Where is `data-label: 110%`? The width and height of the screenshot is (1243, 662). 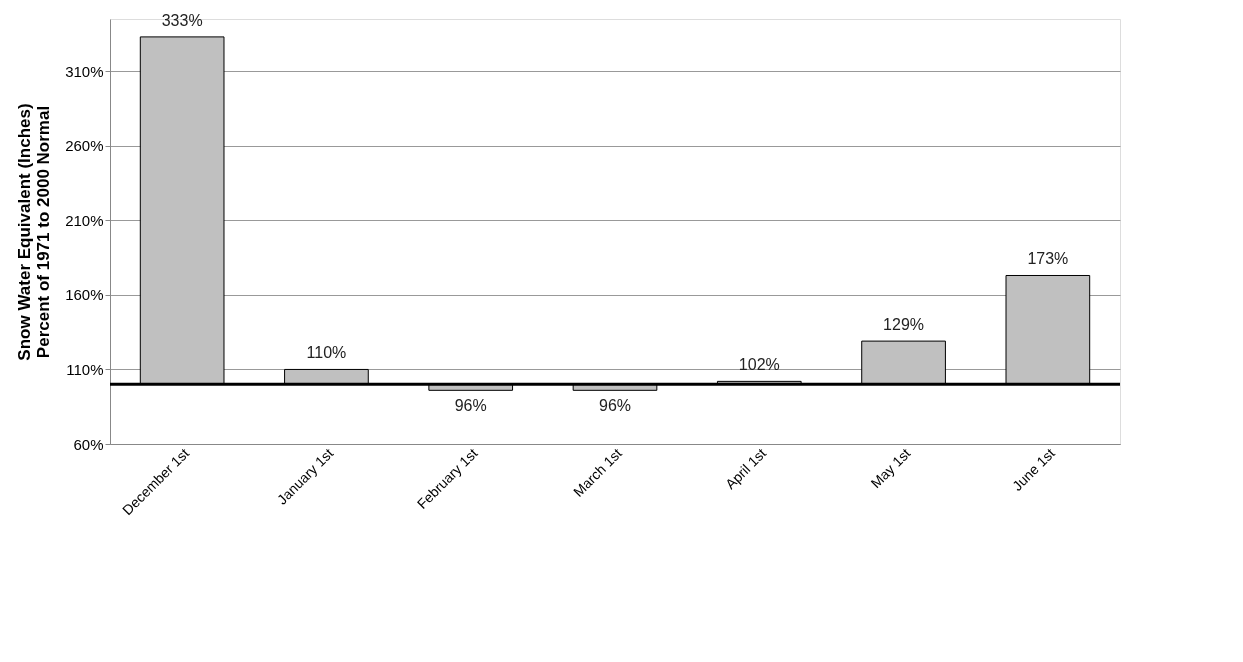 data-label: 110% is located at coordinates (326, 353).